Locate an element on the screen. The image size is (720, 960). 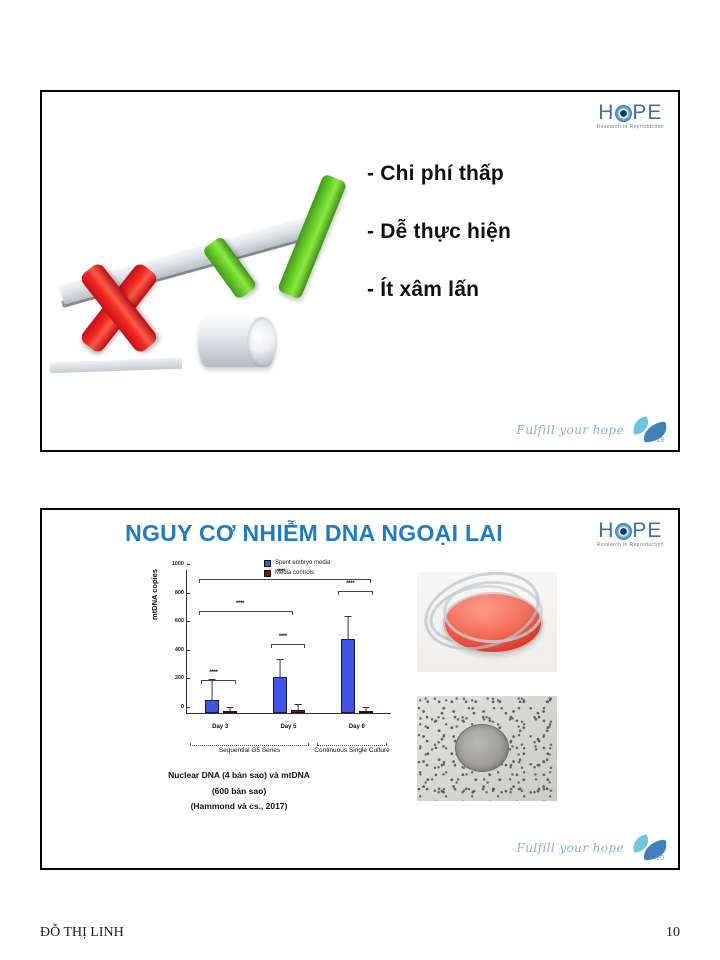
legend-entry-spent-embryo-media: Spent embryo media is located at coordinates (297, 563).